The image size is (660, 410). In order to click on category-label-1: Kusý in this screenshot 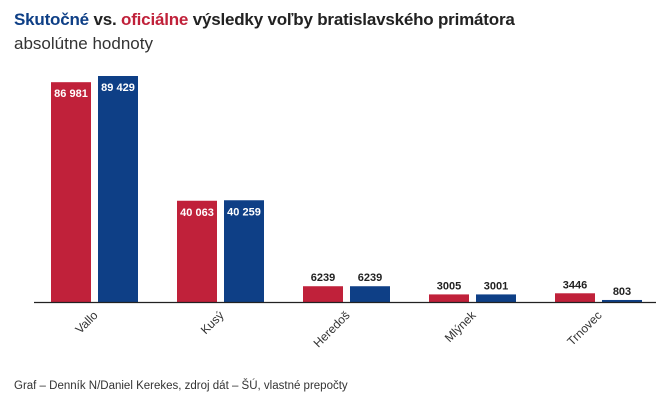, I will do `click(212, 322)`.